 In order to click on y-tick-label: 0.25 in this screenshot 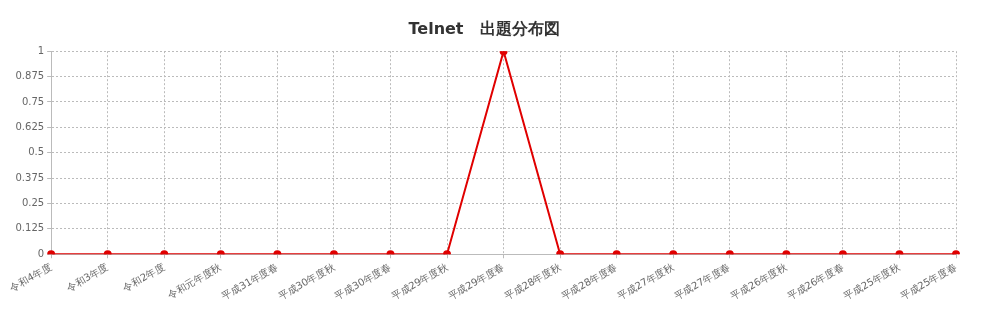, I will do `click(33, 203)`.